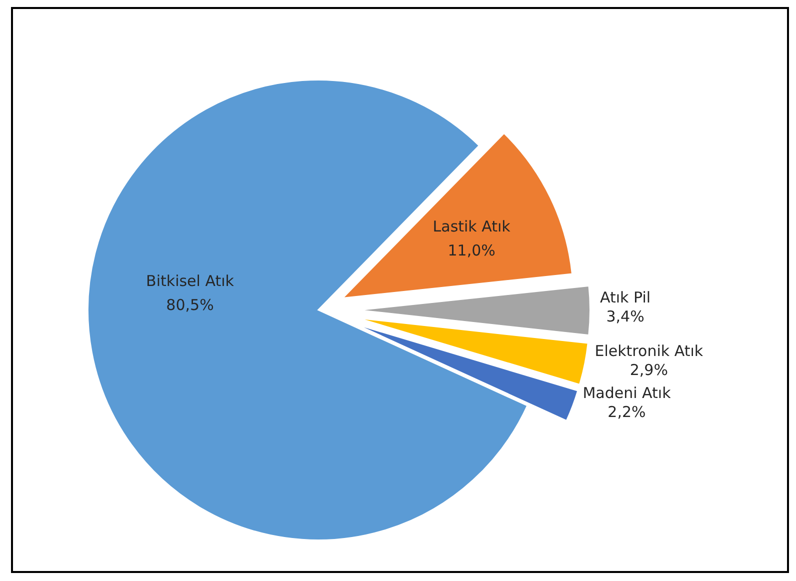  What do you see at coordinates (649, 370) in the screenshot?
I see `data-label: 2,9%` at bounding box center [649, 370].